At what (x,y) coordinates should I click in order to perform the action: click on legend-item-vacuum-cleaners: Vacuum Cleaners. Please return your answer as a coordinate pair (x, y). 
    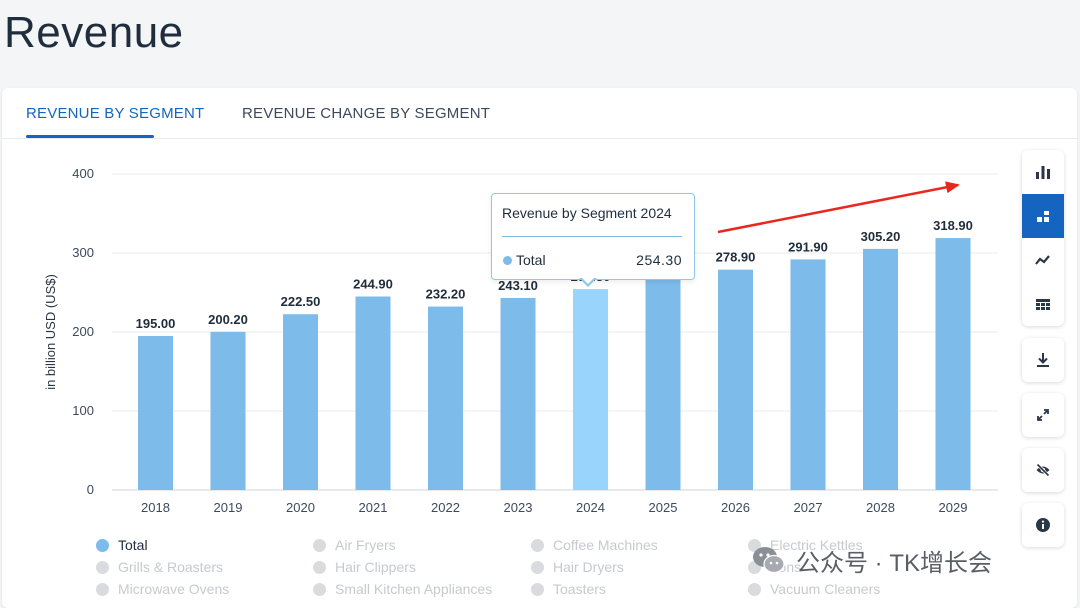
    Looking at the image, I should click on (814, 589).